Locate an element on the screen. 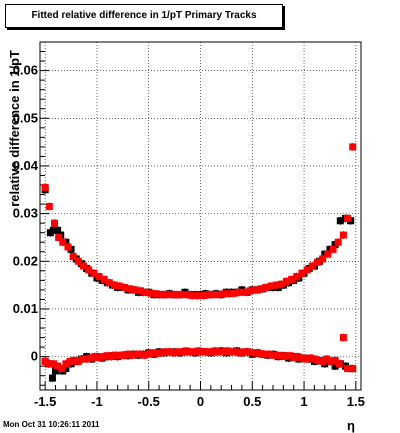  x-tick-label: 1.5 is located at coordinates (356, 401).